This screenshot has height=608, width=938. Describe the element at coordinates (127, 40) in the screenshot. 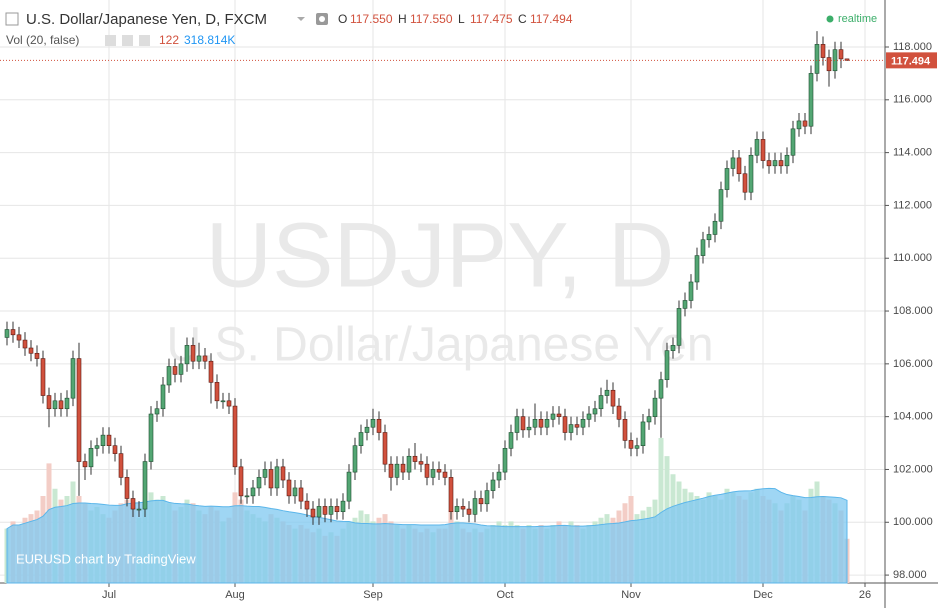

I see `format-icon` at that location.